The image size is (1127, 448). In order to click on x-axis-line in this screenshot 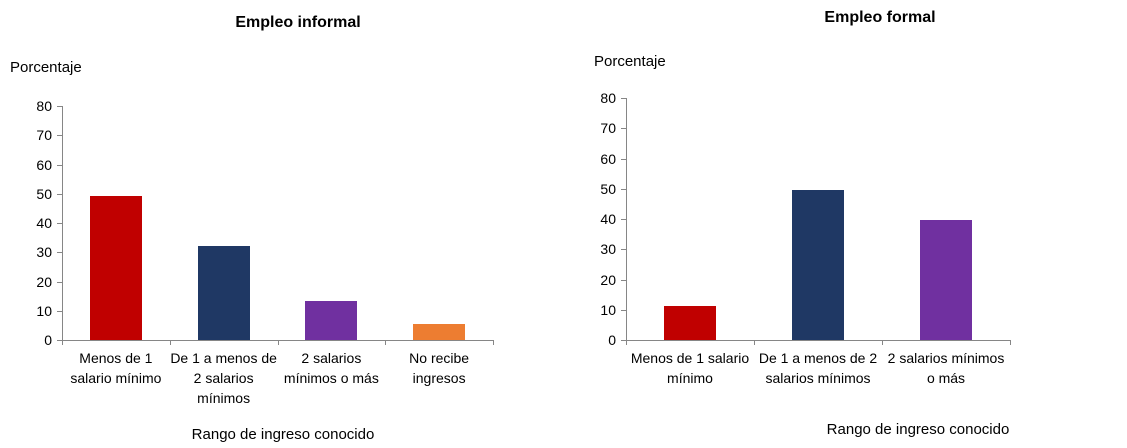, I will do `click(818, 340)`.